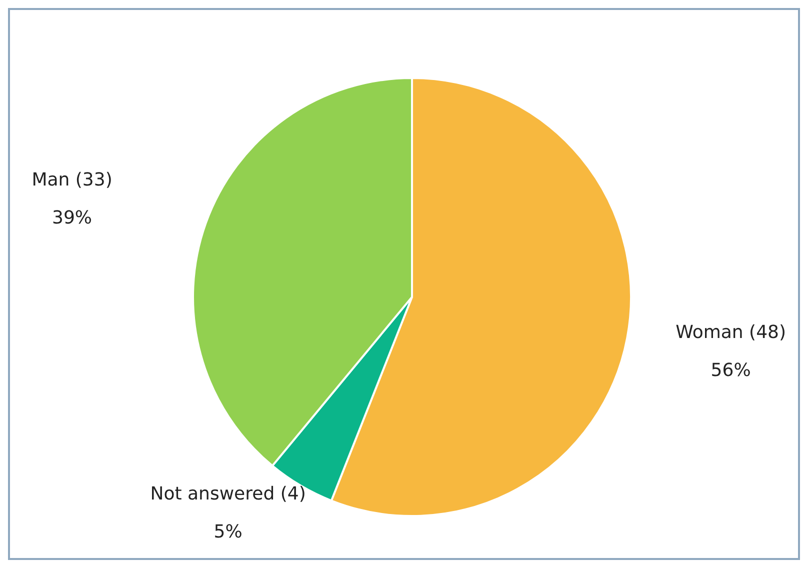  I want to click on slice-label: Man (33), so click(72, 180).